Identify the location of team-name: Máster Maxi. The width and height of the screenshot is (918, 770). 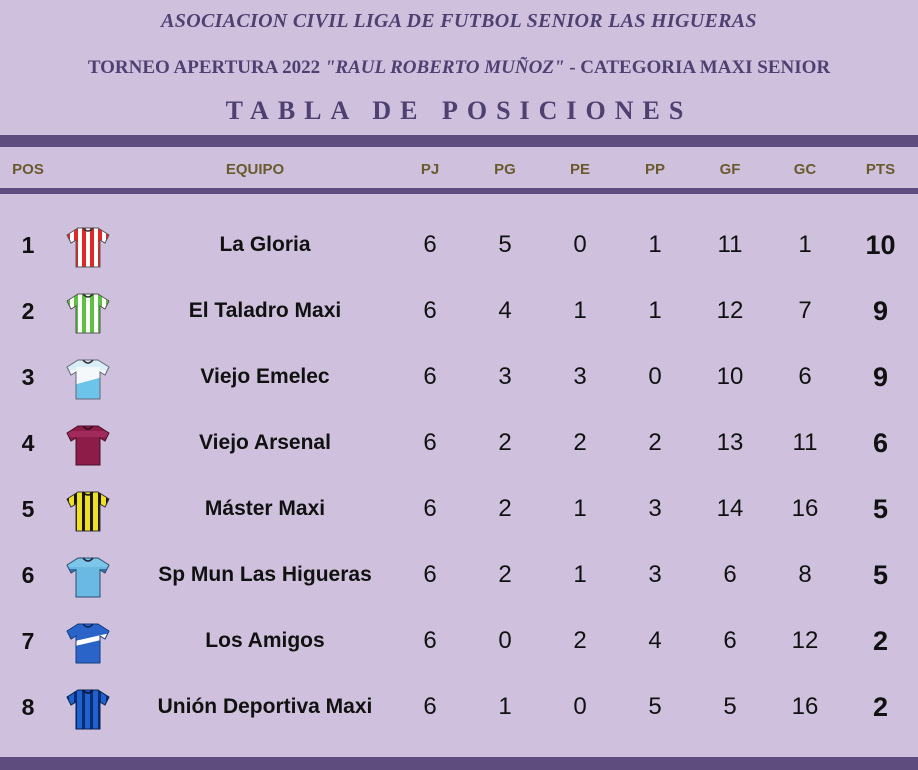
(265, 508).